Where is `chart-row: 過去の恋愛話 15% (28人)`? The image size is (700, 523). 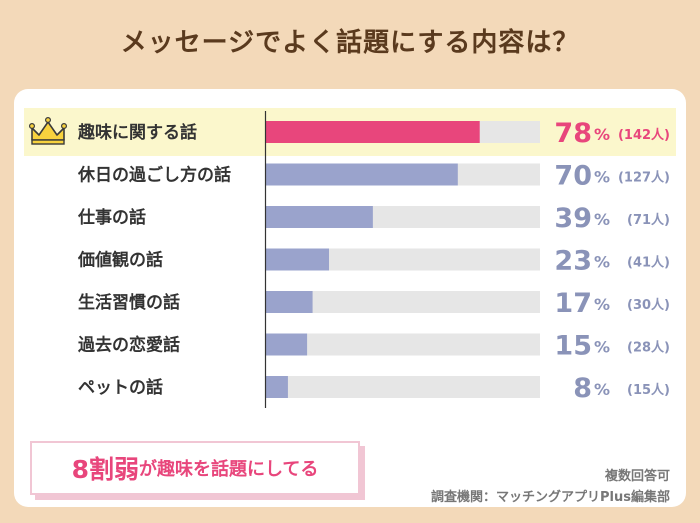
chart-row: 過去の恋愛話 15% (28人) is located at coordinates (374, 346).